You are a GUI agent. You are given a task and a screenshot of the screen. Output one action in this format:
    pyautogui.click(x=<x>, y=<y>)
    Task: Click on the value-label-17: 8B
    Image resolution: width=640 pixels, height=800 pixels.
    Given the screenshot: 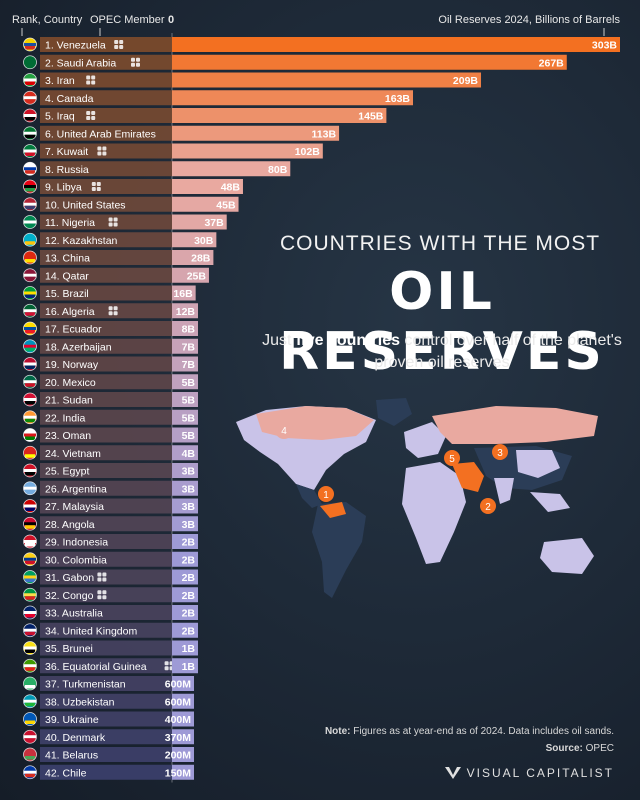 What is the action you would take?
    pyautogui.click(x=189, y=330)
    